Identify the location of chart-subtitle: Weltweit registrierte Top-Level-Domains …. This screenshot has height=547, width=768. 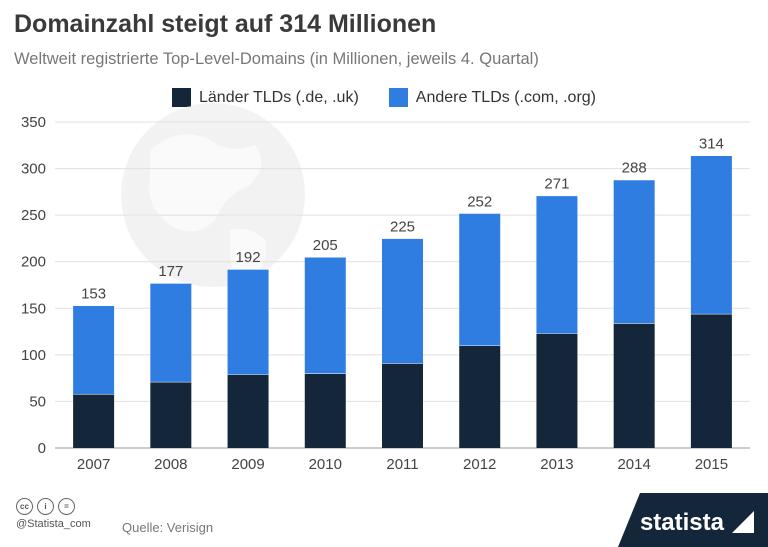
(276, 59).